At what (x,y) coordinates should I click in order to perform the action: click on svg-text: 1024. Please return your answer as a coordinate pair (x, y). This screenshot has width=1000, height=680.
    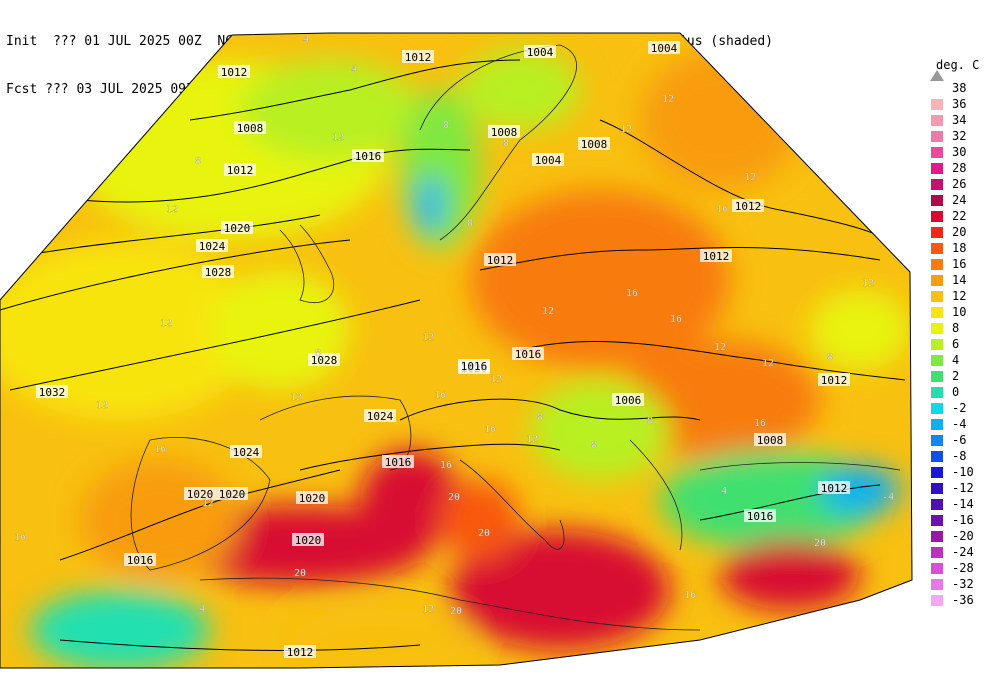
    Looking at the image, I should click on (380, 416).